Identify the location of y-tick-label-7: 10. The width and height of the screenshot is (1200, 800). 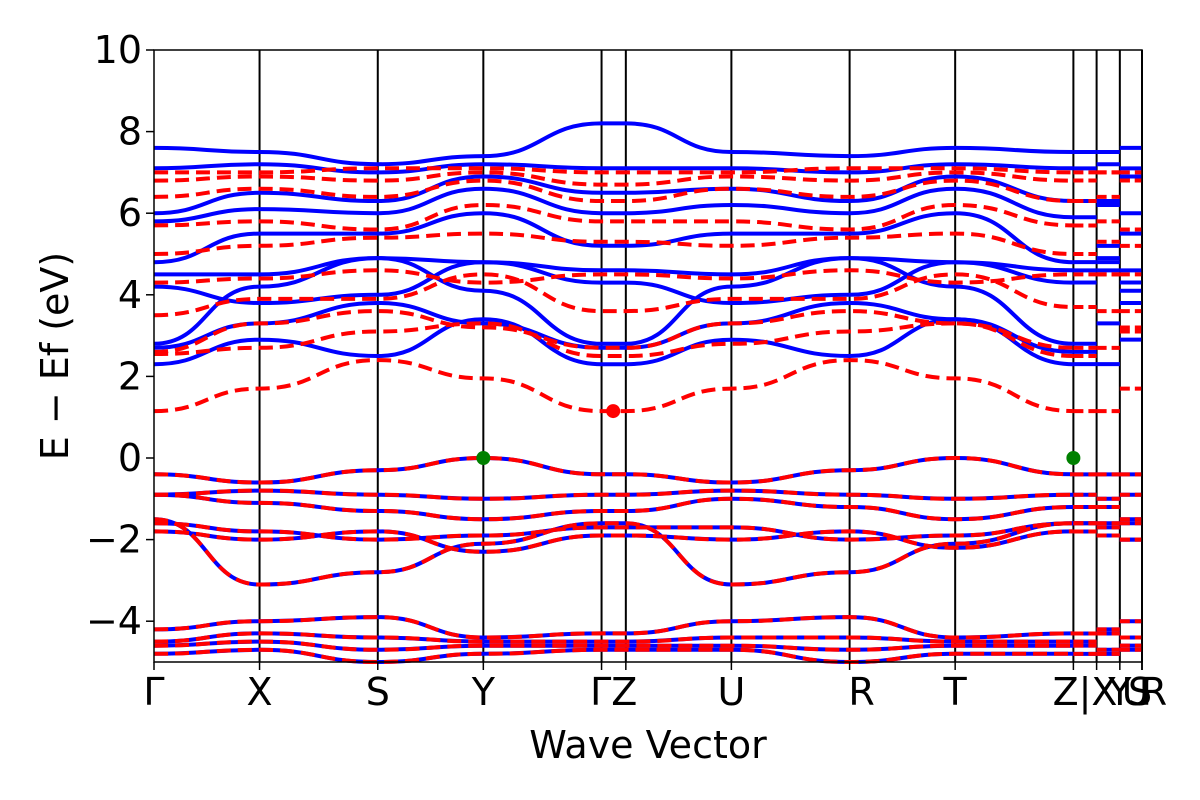
(118, 50).